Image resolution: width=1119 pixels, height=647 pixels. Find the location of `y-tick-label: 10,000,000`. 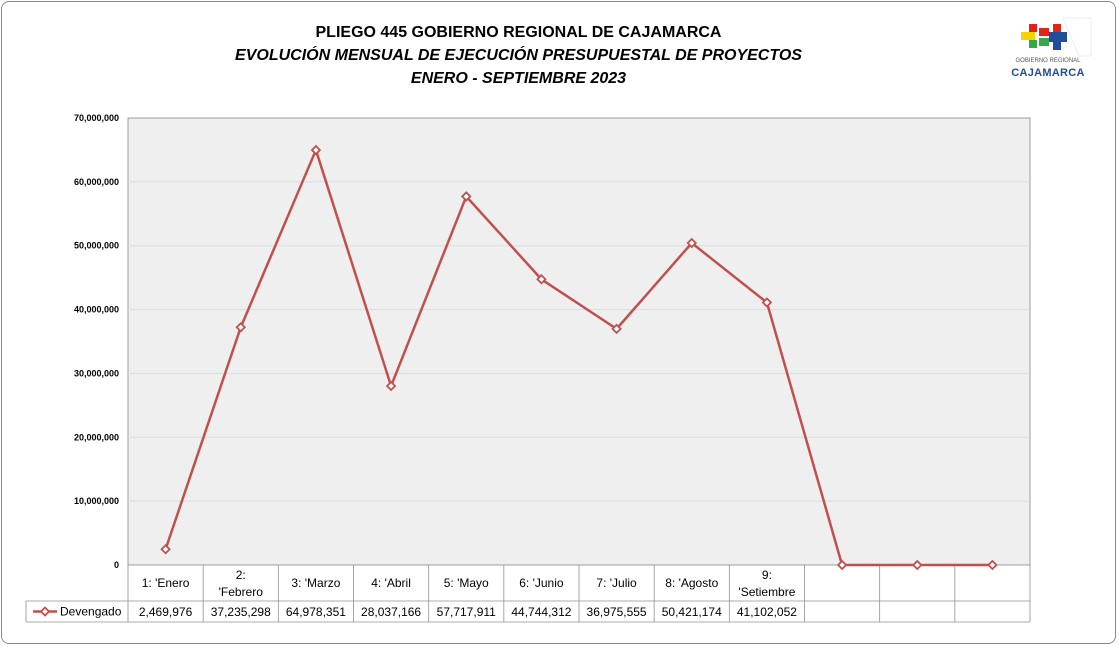

y-tick-label: 10,000,000 is located at coordinates (96, 501).